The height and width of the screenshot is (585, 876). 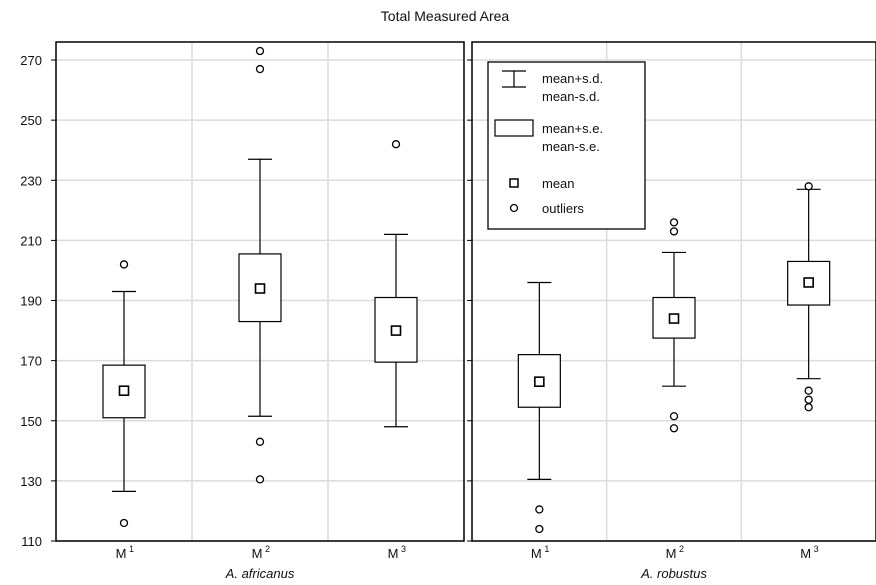 What do you see at coordinates (673, 573) in the screenshot?
I see `group-label: A. robustus` at bounding box center [673, 573].